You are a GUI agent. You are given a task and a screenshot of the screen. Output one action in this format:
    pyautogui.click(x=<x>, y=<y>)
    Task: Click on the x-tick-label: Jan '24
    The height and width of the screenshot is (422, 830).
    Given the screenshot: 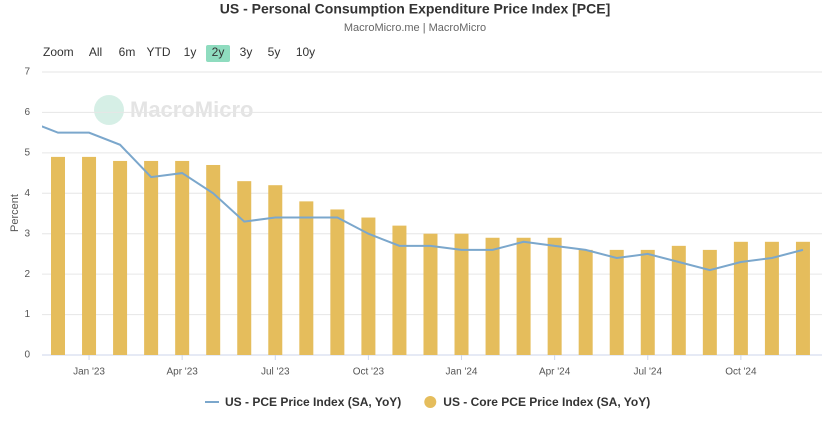 What is the action you would take?
    pyautogui.click(x=462, y=372)
    